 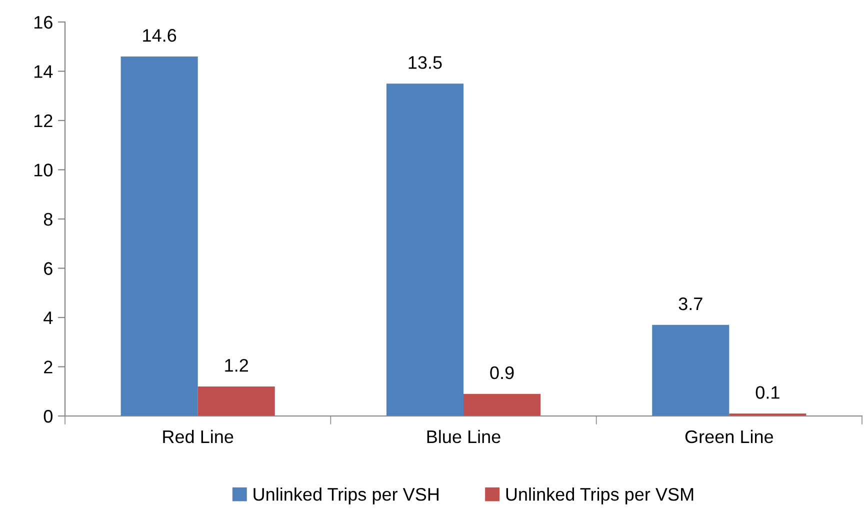 I want to click on legend-label: Unlinked Trips per VSM, so click(x=600, y=496).